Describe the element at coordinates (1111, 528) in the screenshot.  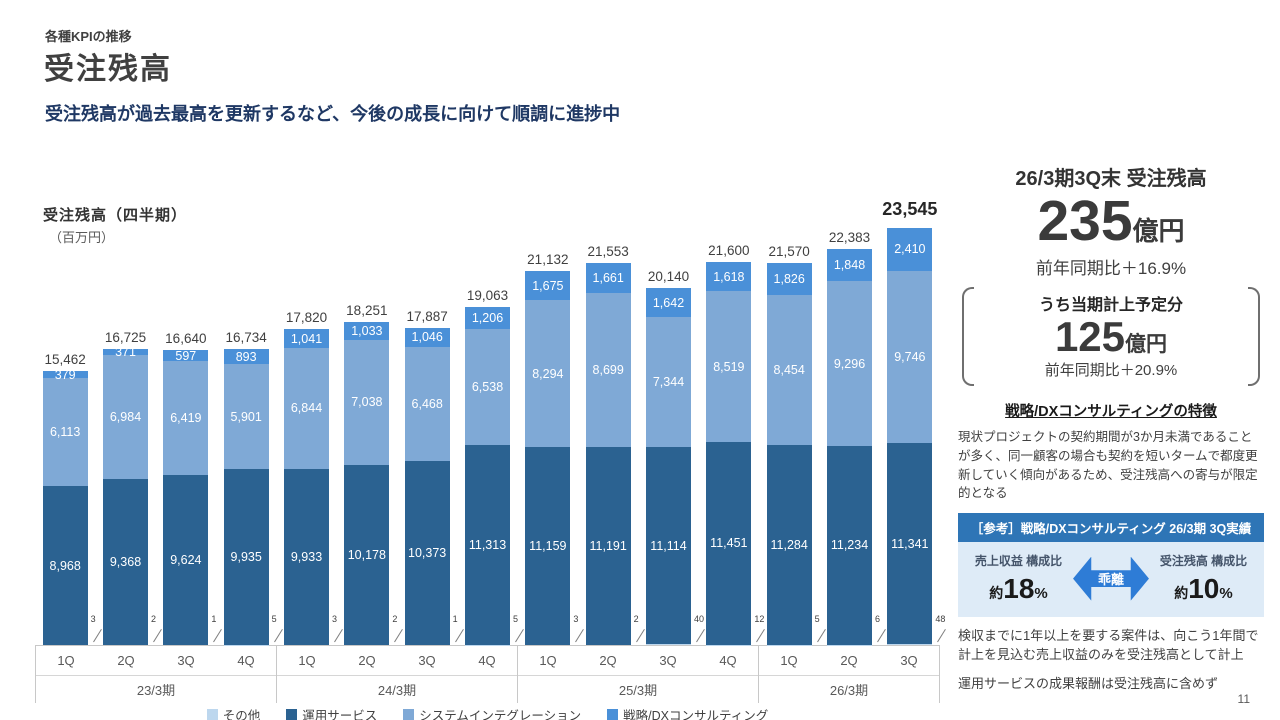
I see `reference-banner: ［参考］戦略/DXコンサルティング 26/3期 3Q実績` at that location.